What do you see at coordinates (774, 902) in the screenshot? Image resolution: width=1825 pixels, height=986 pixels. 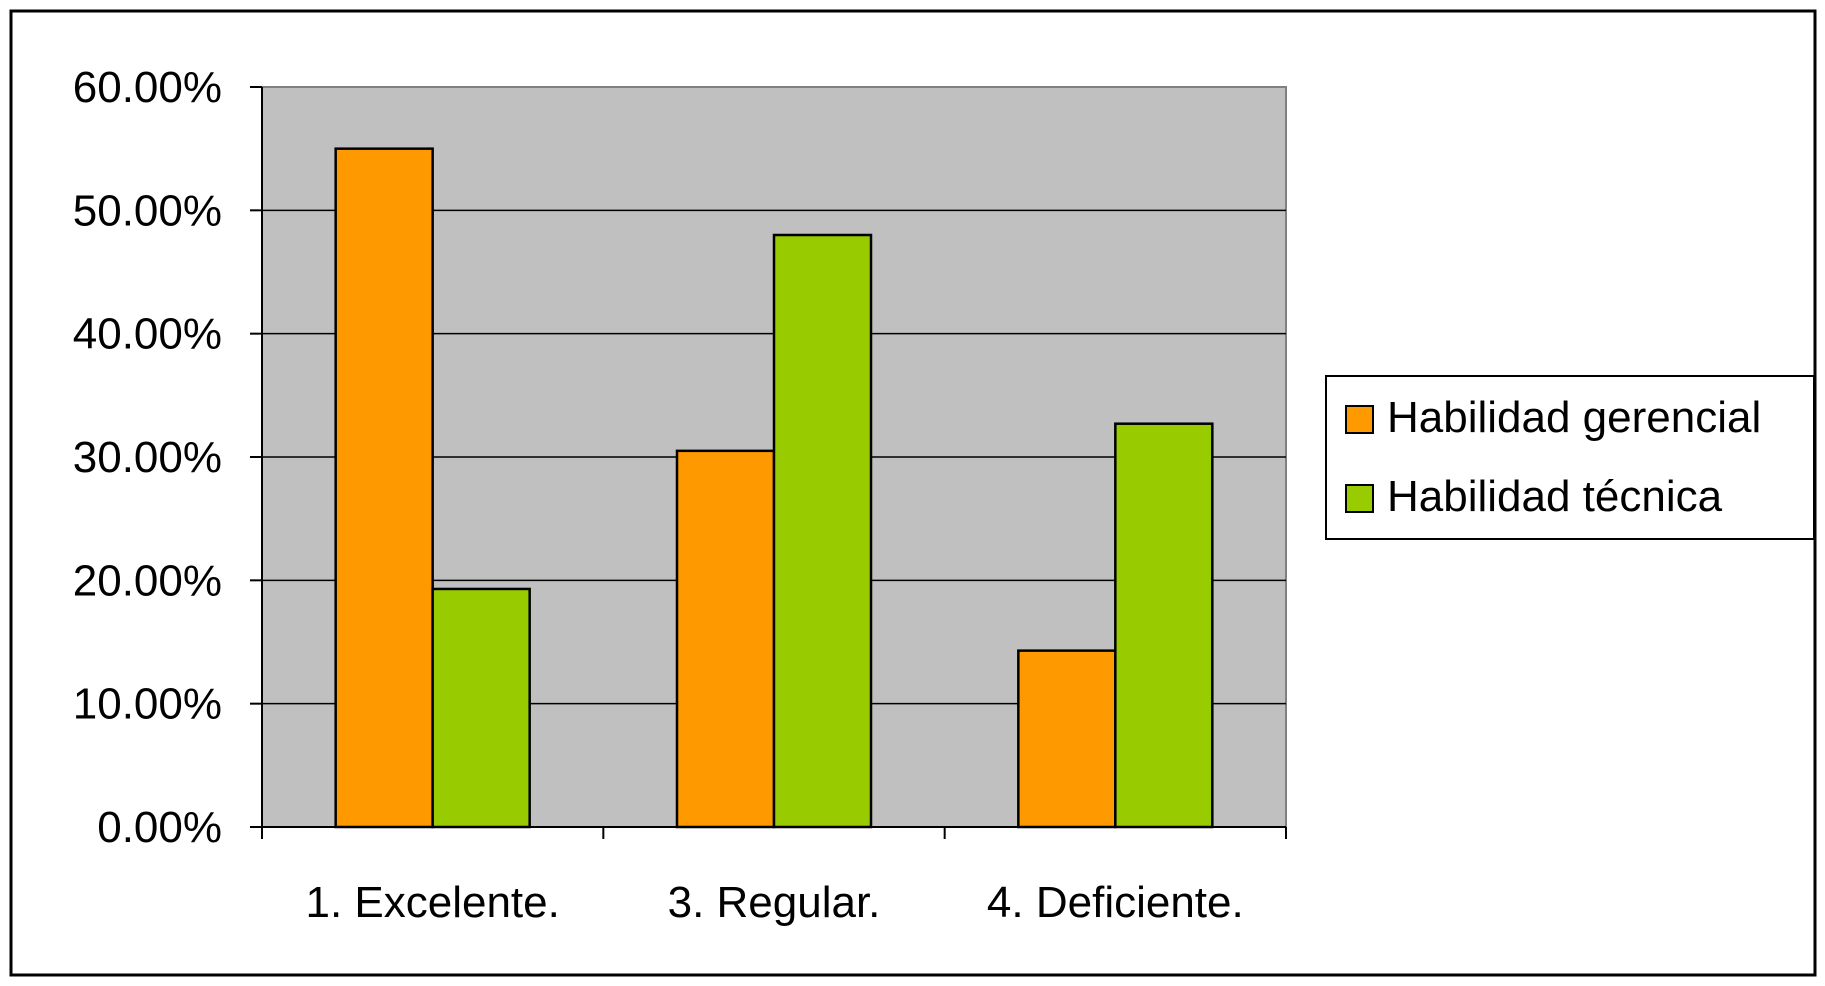 I see `x-tick-label: 3. Regular.` at bounding box center [774, 902].